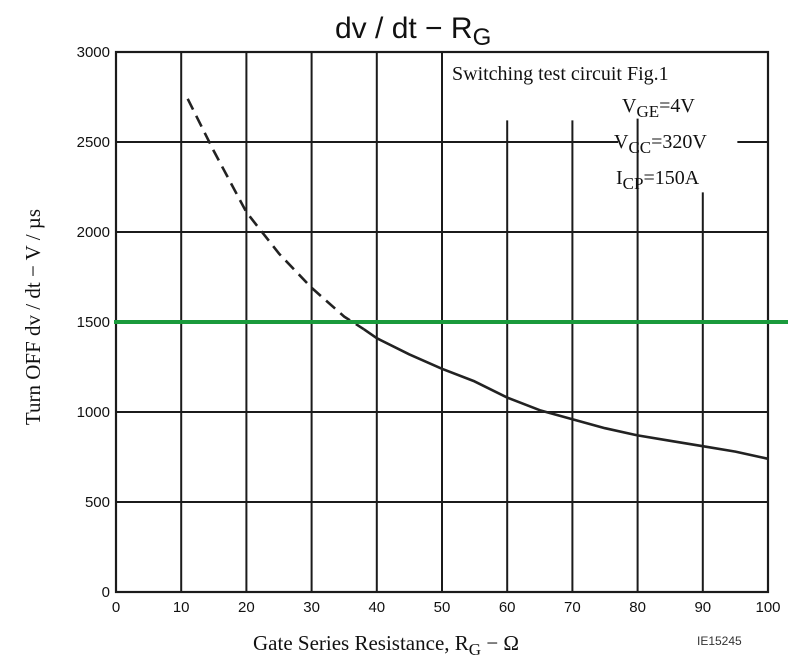  I want to click on condition-icp: ICP=150A, so click(658, 180).